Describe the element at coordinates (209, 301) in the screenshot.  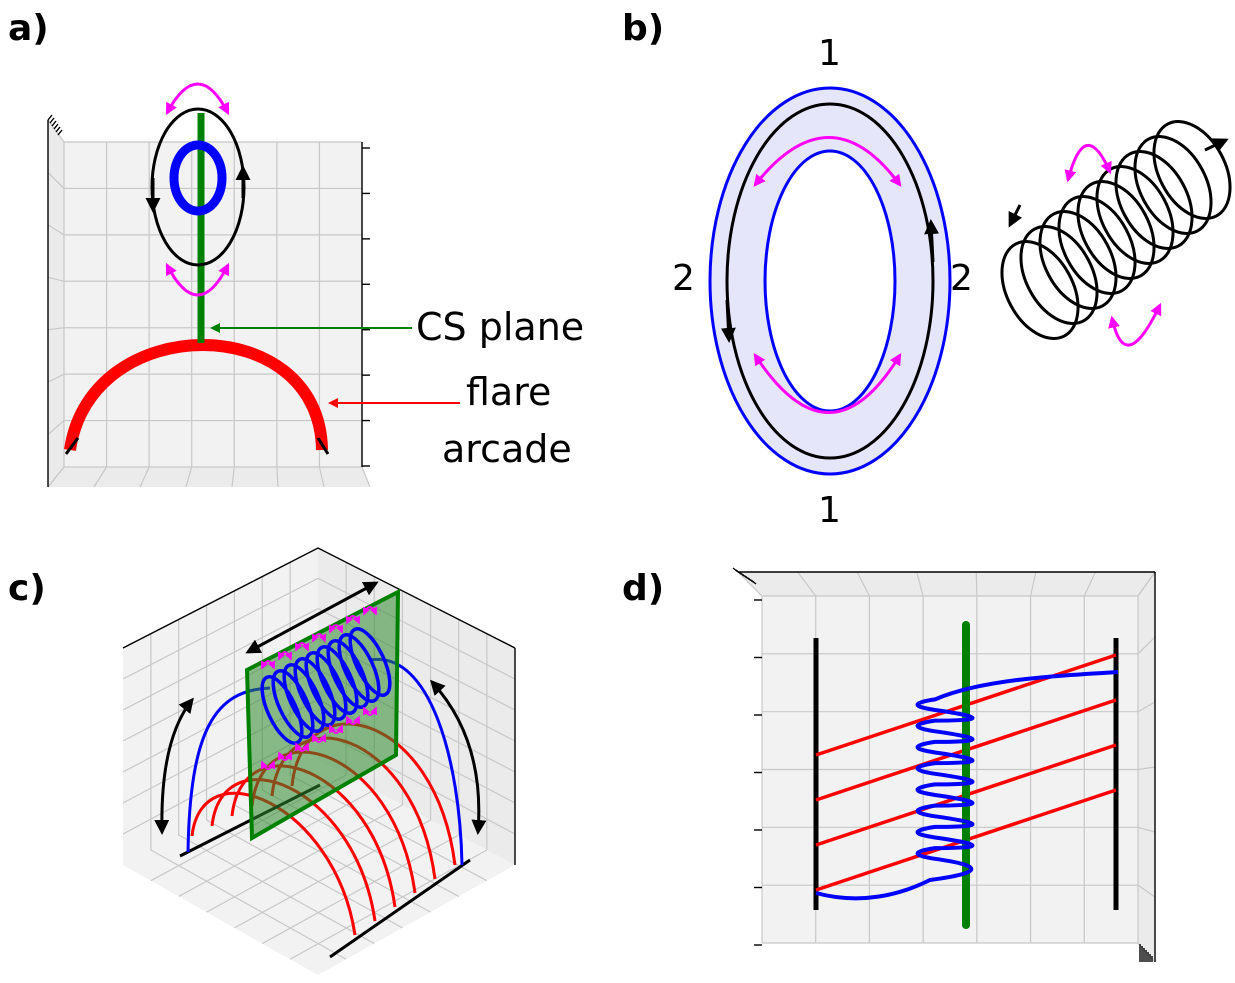
I see `panel-a-axes` at that location.